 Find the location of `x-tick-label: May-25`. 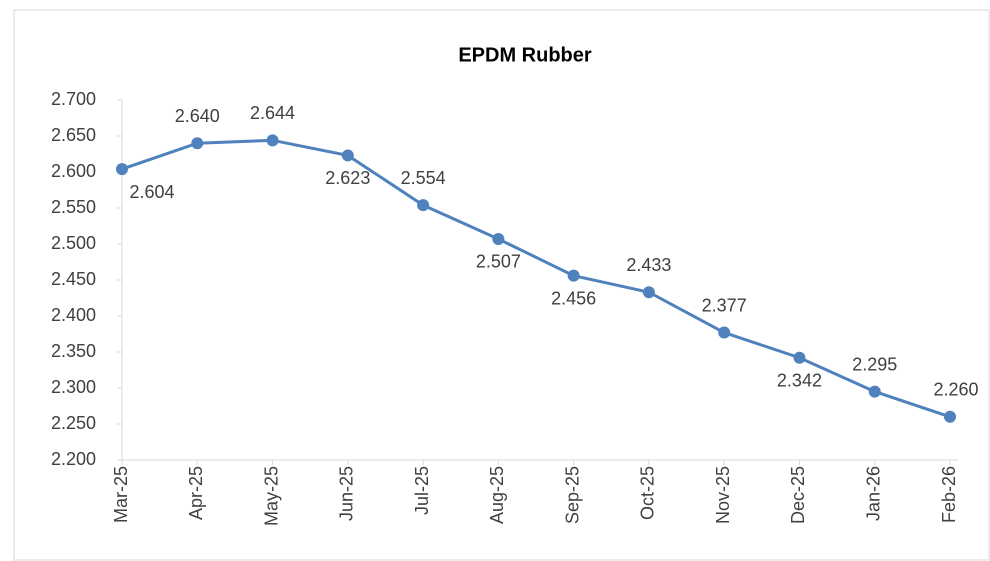

x-tick-label: May-25 is located at coordinates (271, 496).